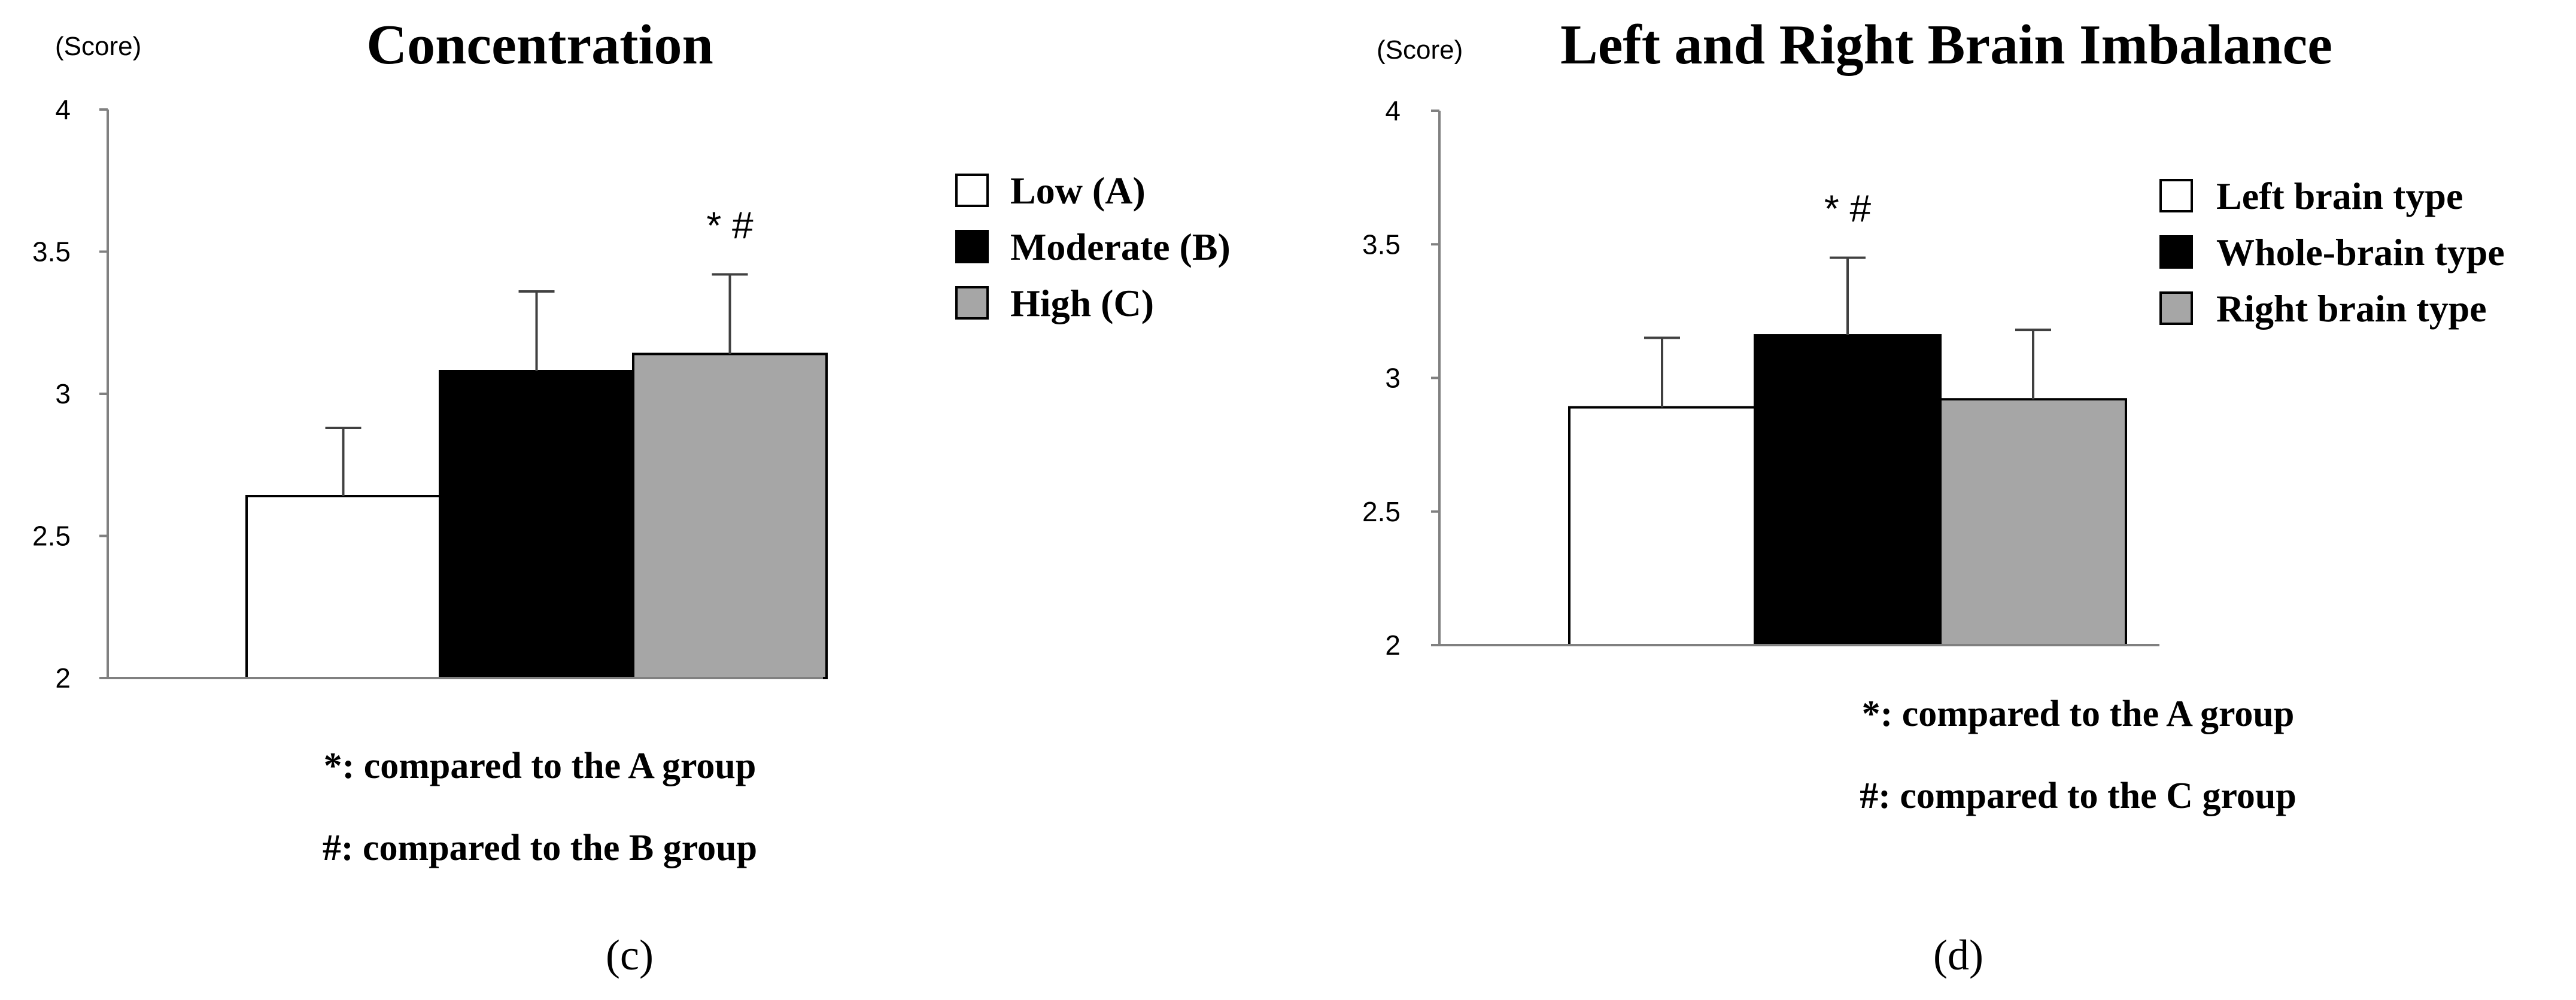 The width and height of the screenshot is (2576, 1000). What do you see at coordinates (1120, 247) in the screenshot?
I see `legend-label: Moderate (B)` at bounding box center [1120, 247].